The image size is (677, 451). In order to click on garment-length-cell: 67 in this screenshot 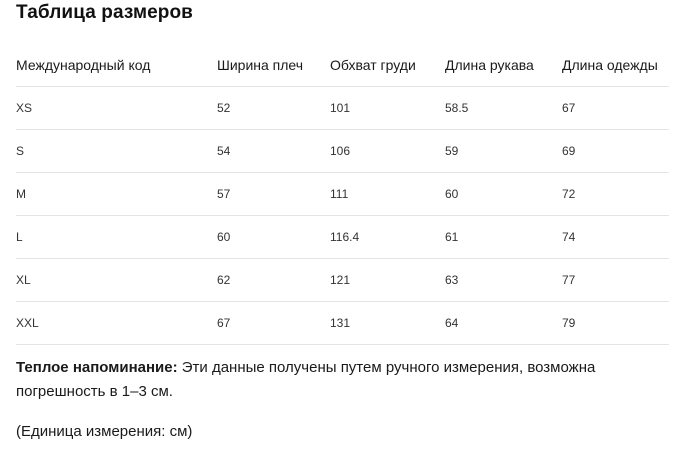, I will do `click(615, 108)`.